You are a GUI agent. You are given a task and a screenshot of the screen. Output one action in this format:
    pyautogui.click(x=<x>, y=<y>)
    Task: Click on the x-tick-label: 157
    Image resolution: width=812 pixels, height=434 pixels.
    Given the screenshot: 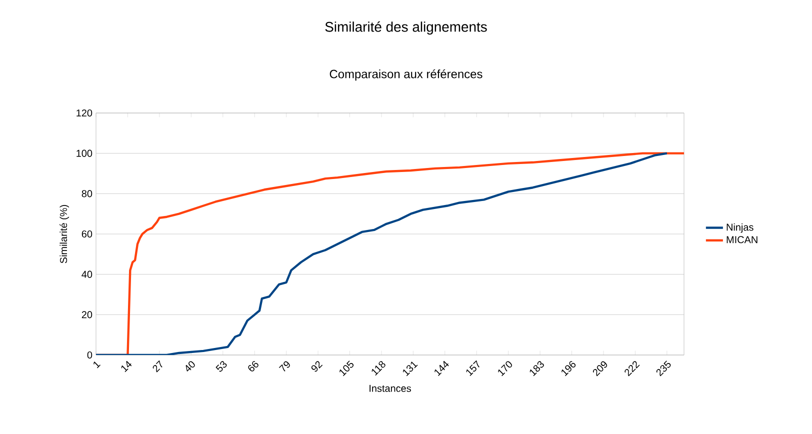 What is the action you would take?
    pyautogui.click(x=473, y=368)
    